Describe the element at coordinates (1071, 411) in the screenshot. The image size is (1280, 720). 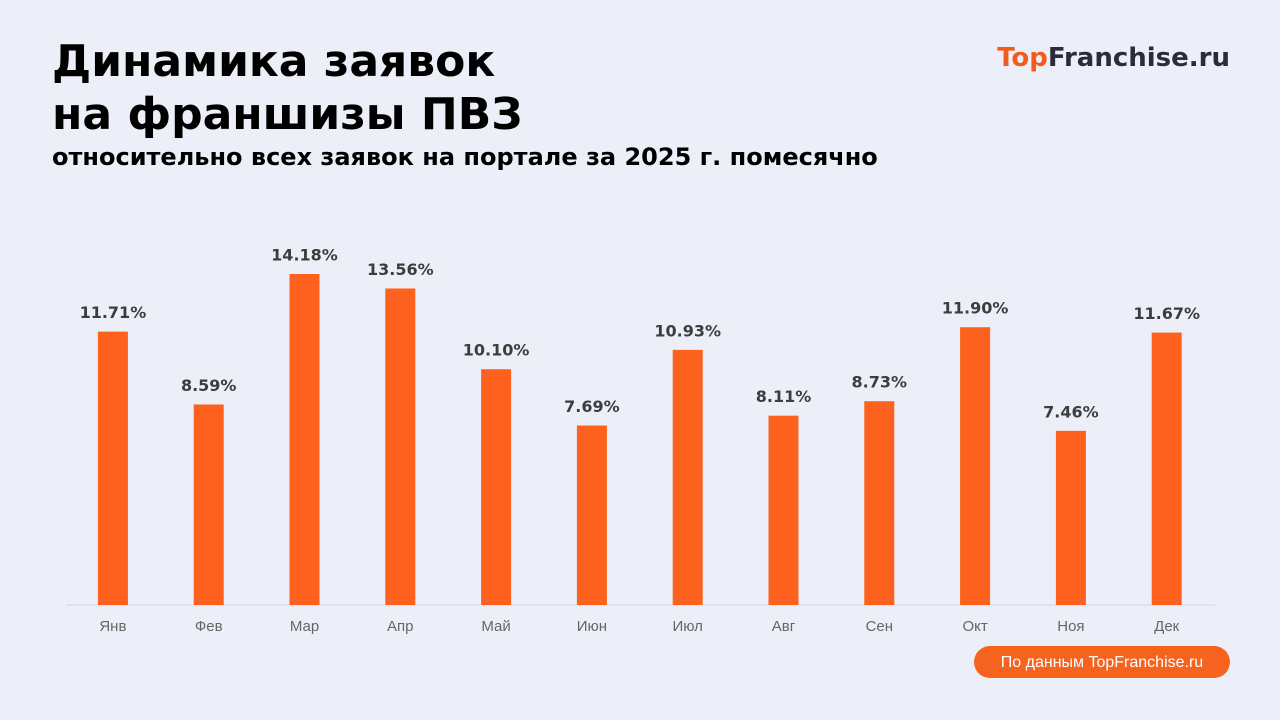
I see `value-label: 7.46%` at that location.